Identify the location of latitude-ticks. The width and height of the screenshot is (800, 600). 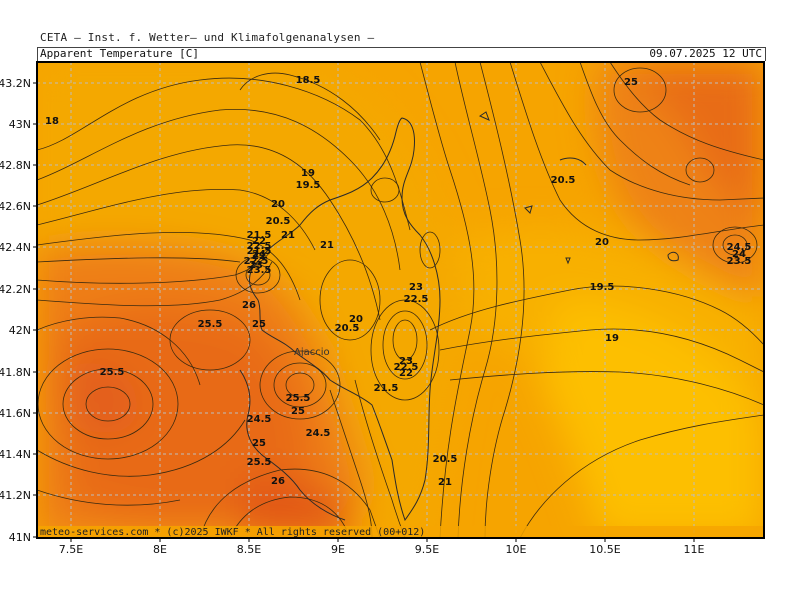
(35, 310).